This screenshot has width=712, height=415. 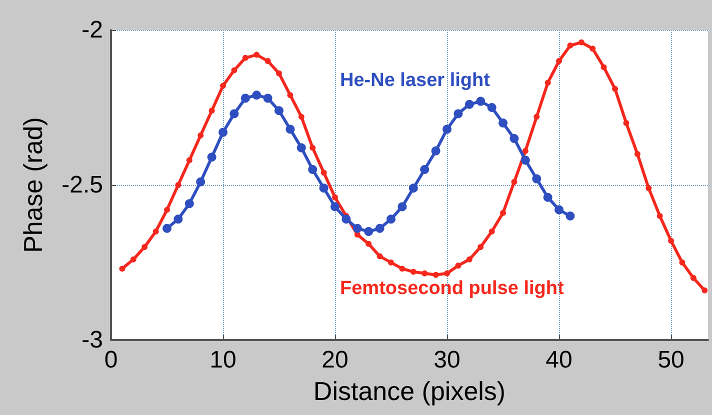 What do you see at coordinates (671, 360) in the screenshot?
I see `x-tick-label: 50` at bounding box center [671, 360].